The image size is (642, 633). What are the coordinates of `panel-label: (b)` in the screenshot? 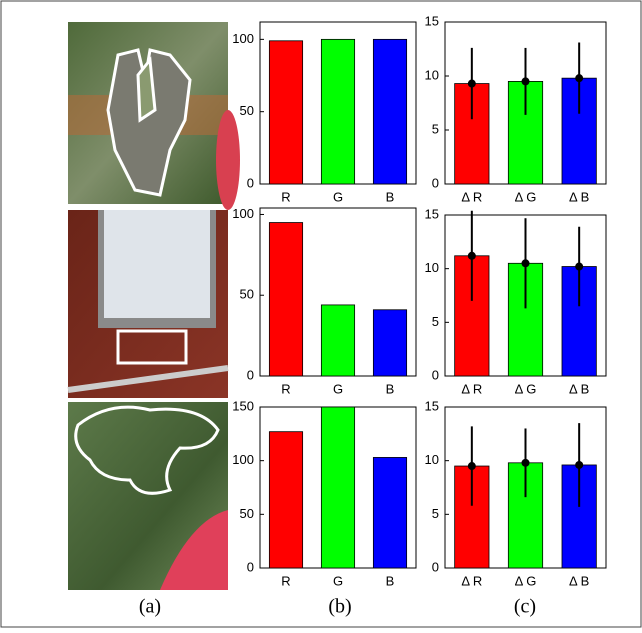 It's located at (339, 607).